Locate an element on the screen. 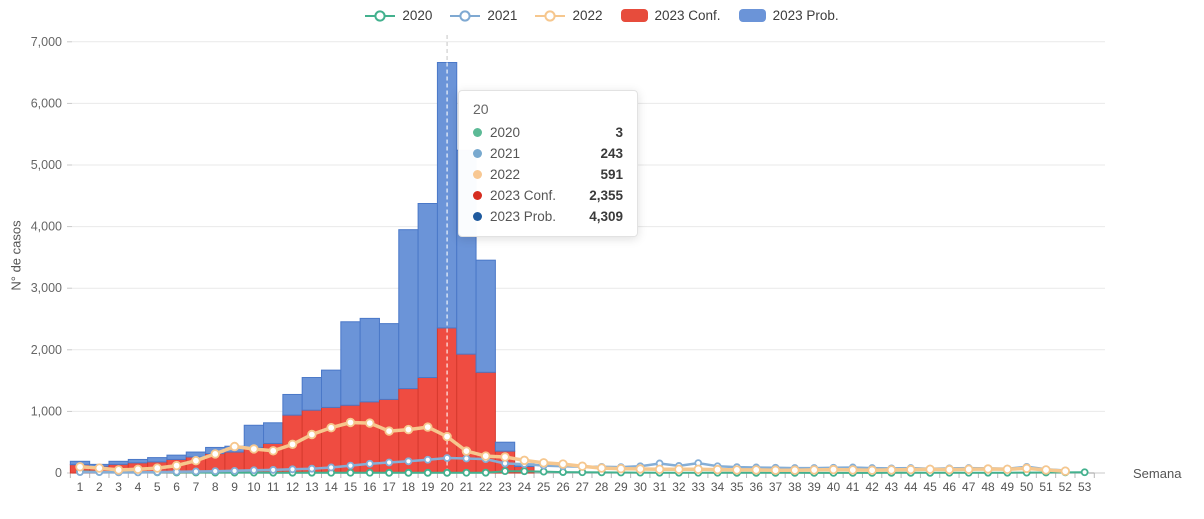 This screenshot has width=1204, height=519. legend-item-2021: 2021 is located at coordinates (483, 15).